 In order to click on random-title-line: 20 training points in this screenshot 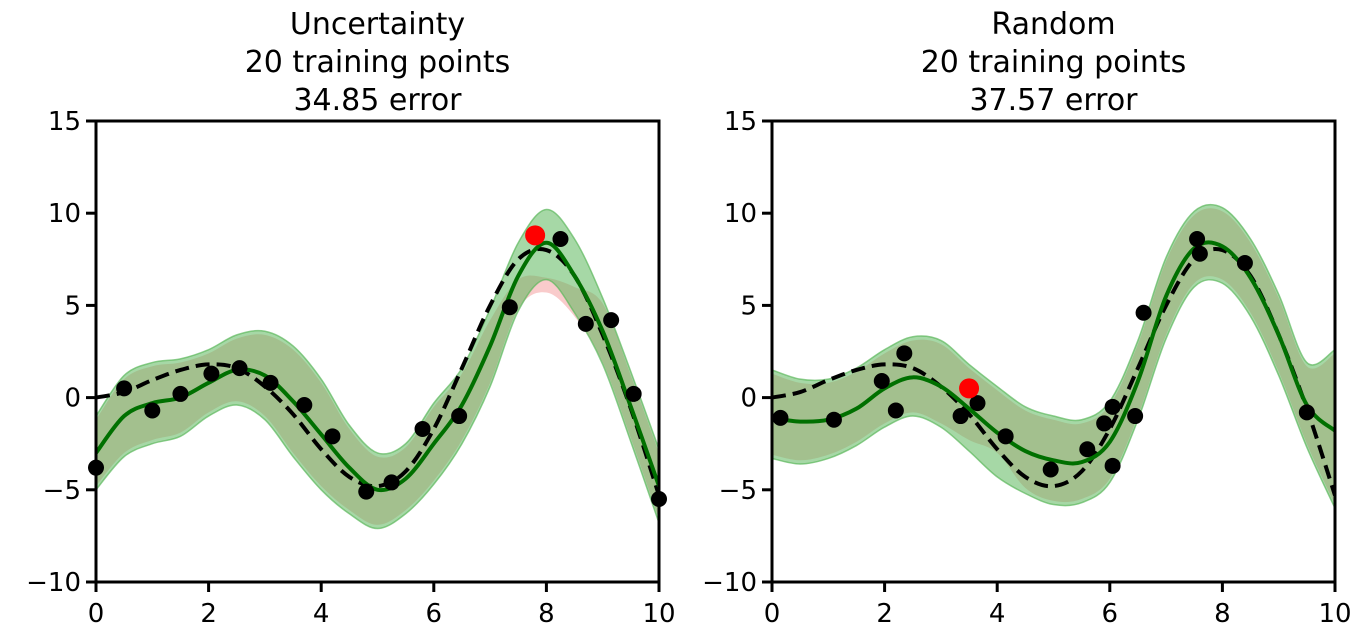, I will do `click(1054, 62)`.